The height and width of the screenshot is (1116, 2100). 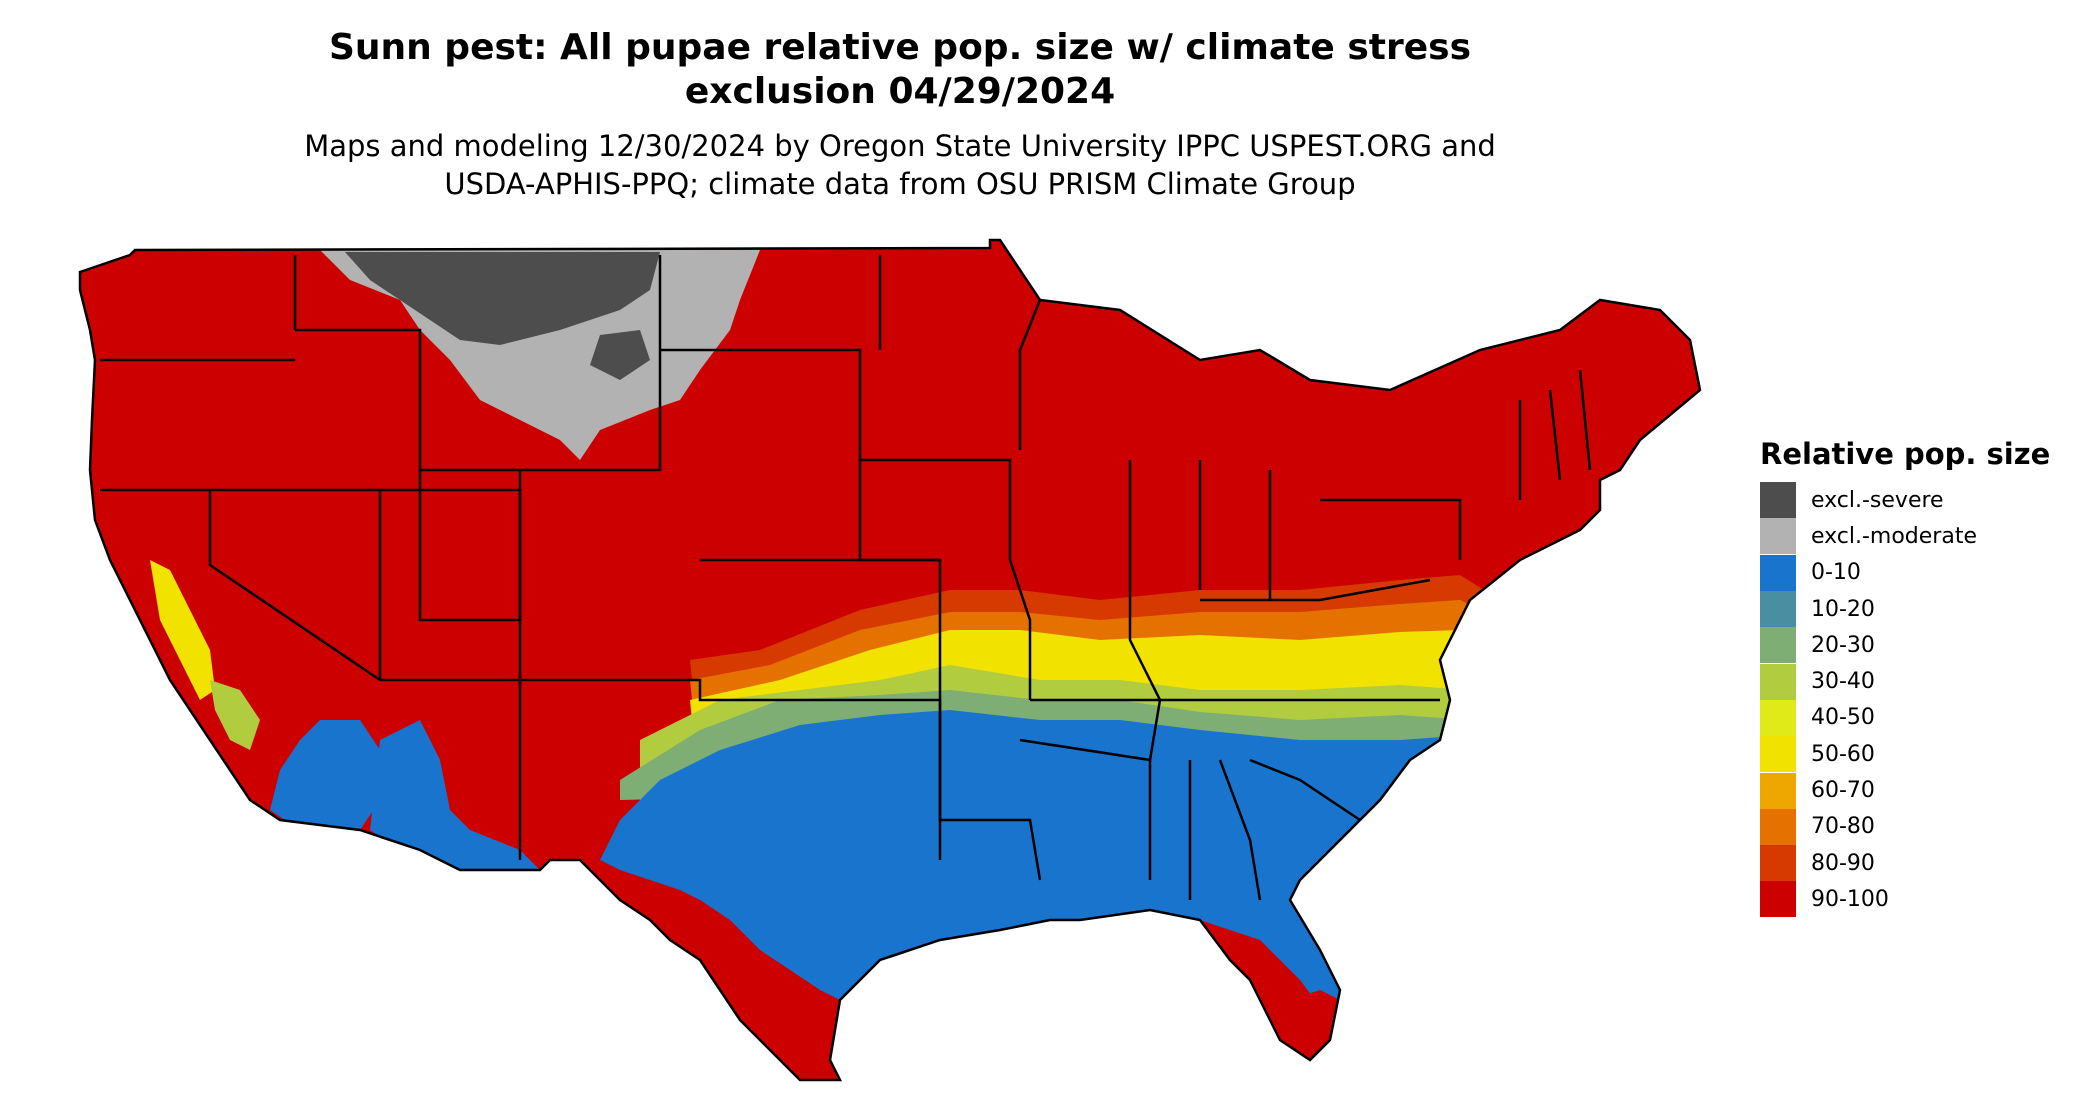 I want to click on zone-ca-yellow, so click(x=182, y=630).